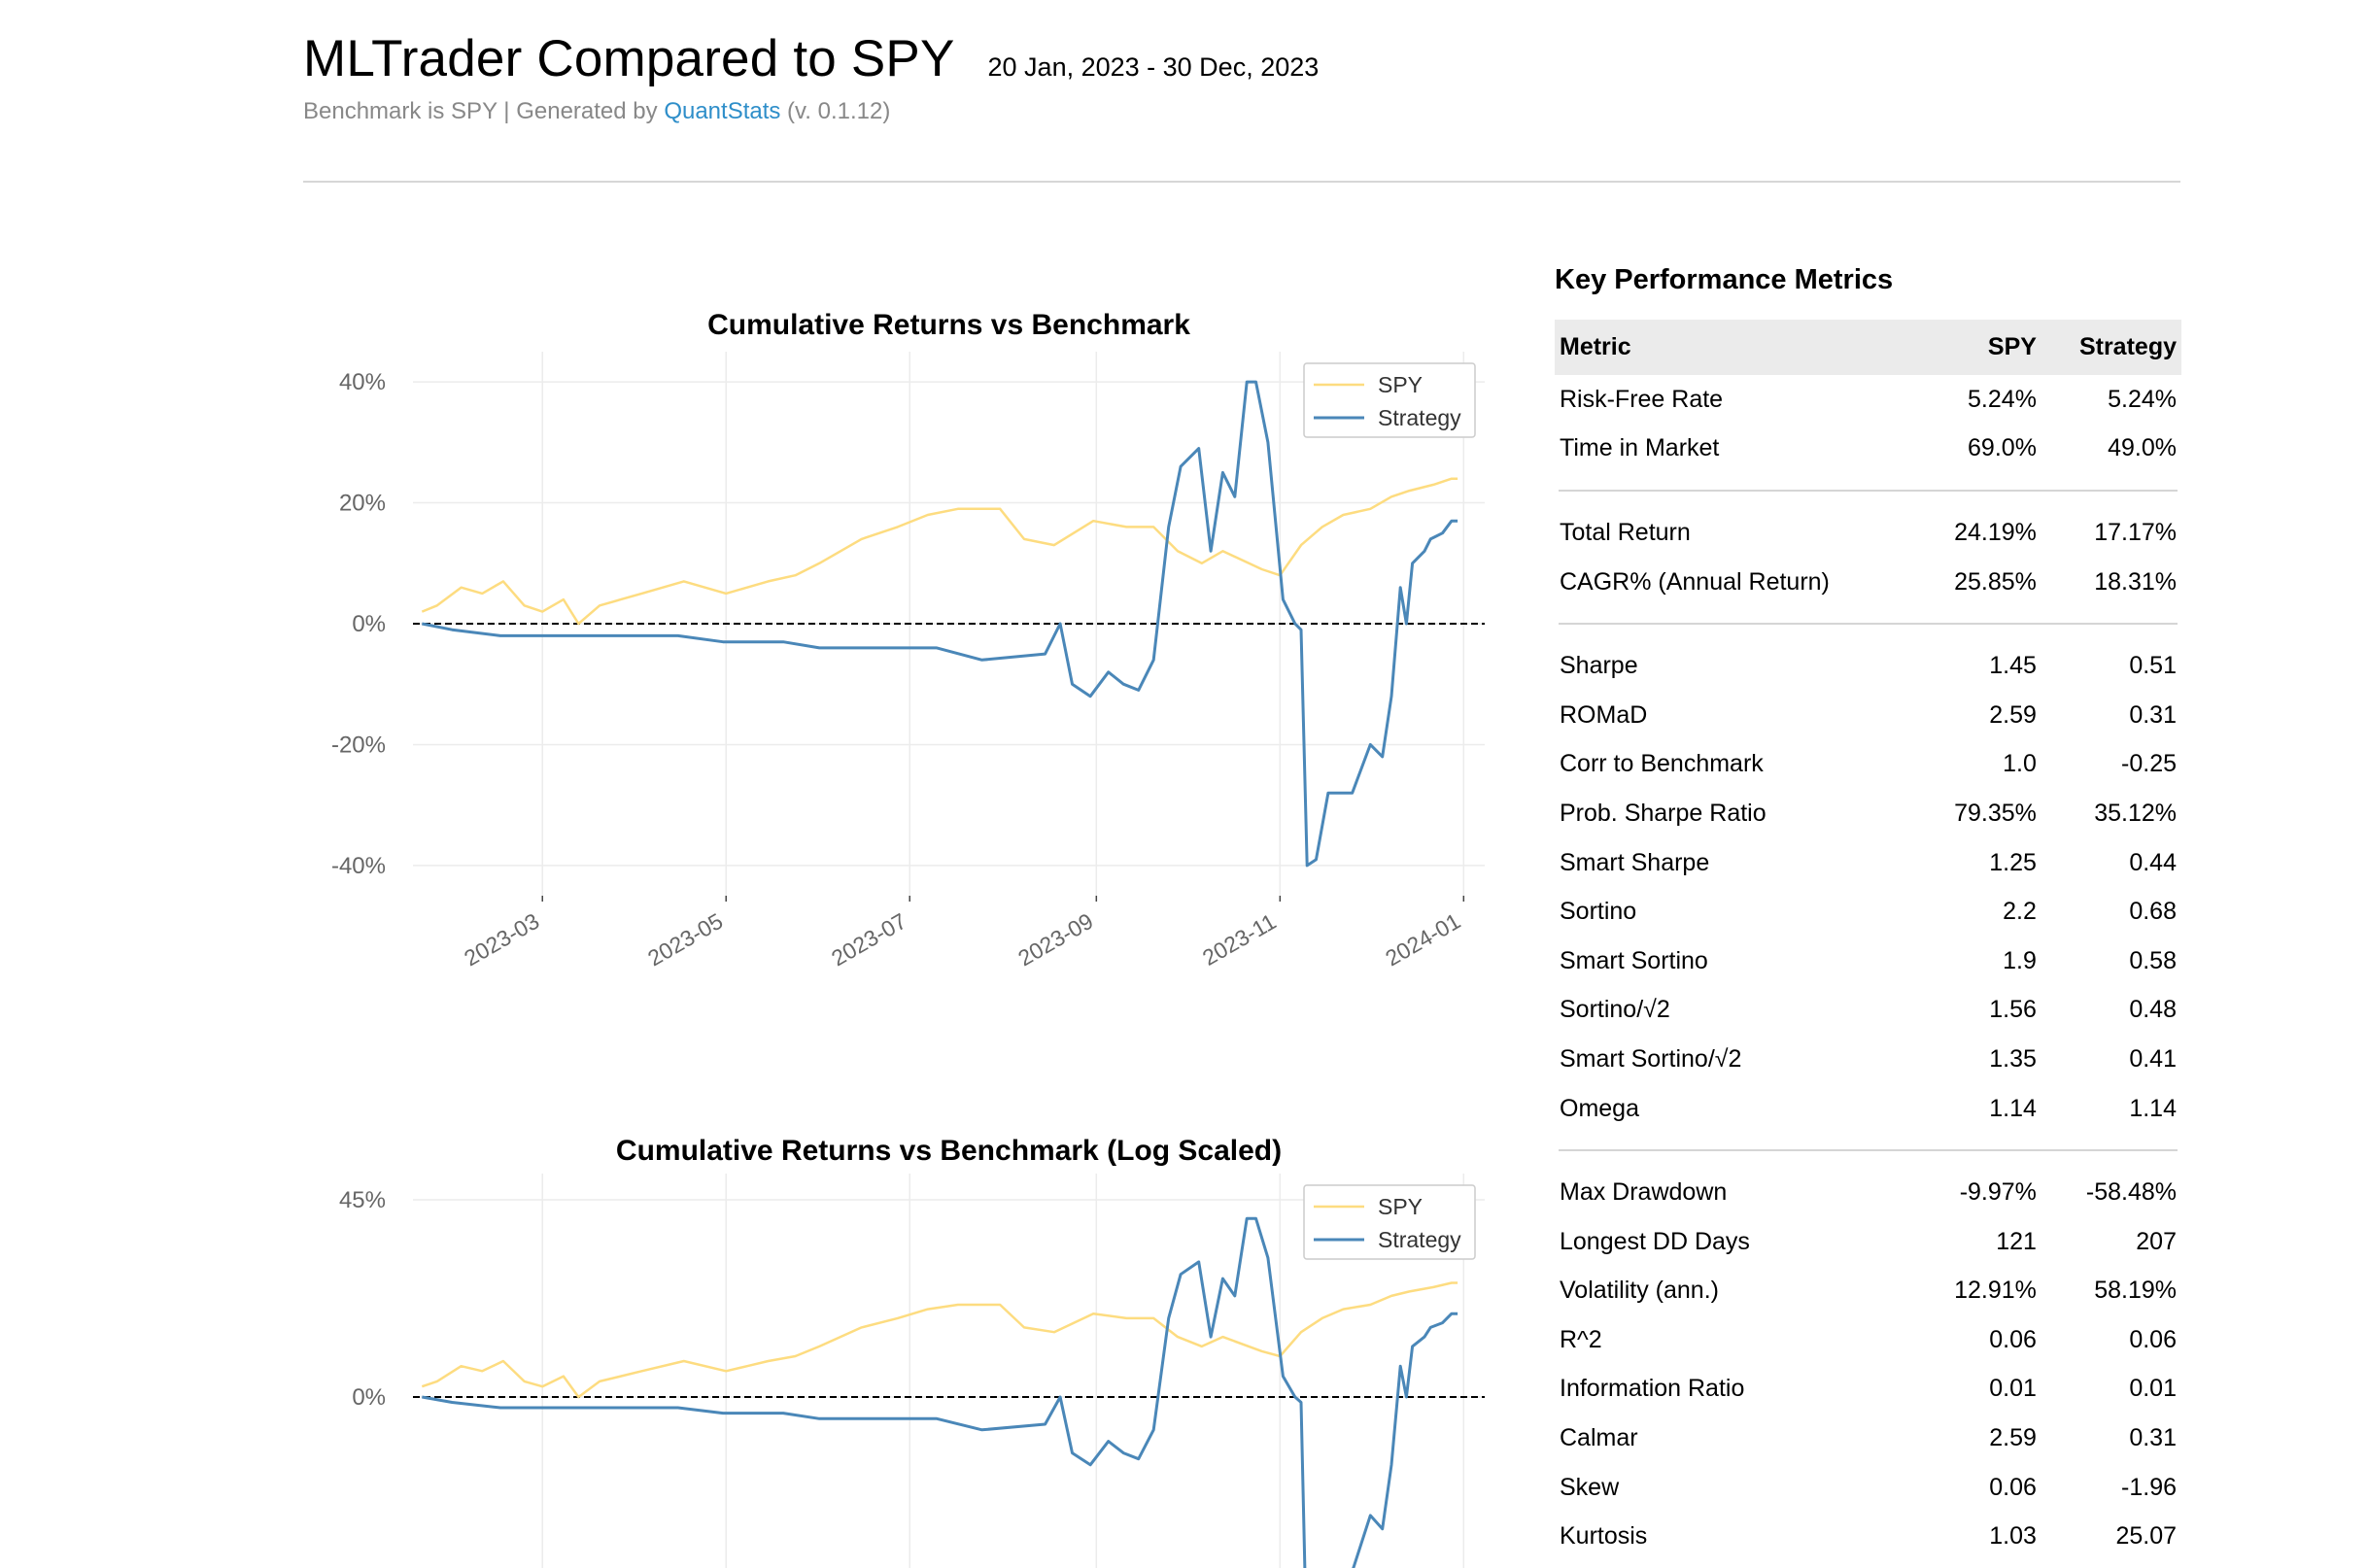 The image size is (2367, 1568). Describe the element at coordinates (1599, 1438) in the screenshot. I see `metric-name: Calmar` at that location.